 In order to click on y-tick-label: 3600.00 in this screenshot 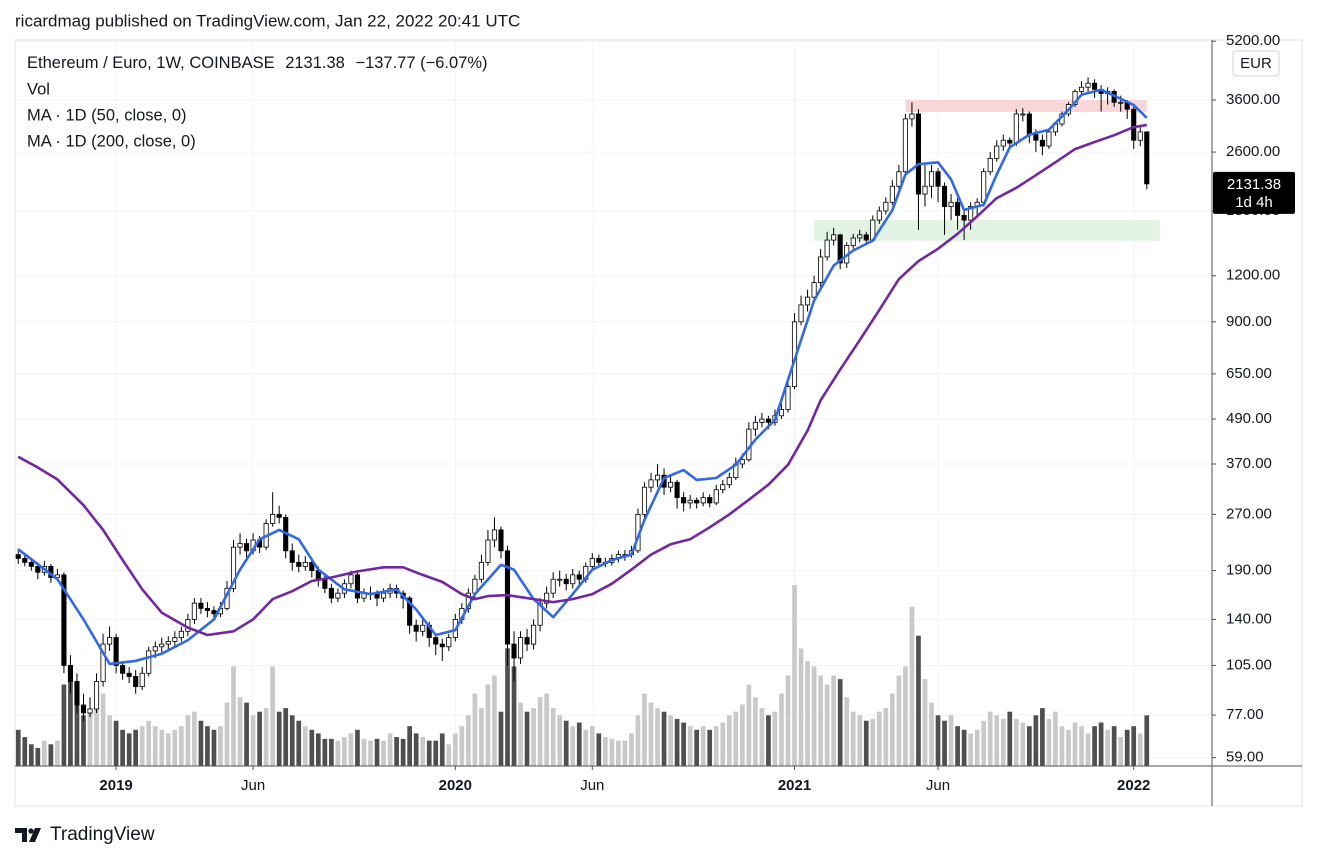, I will do `click(1253, 99)`.